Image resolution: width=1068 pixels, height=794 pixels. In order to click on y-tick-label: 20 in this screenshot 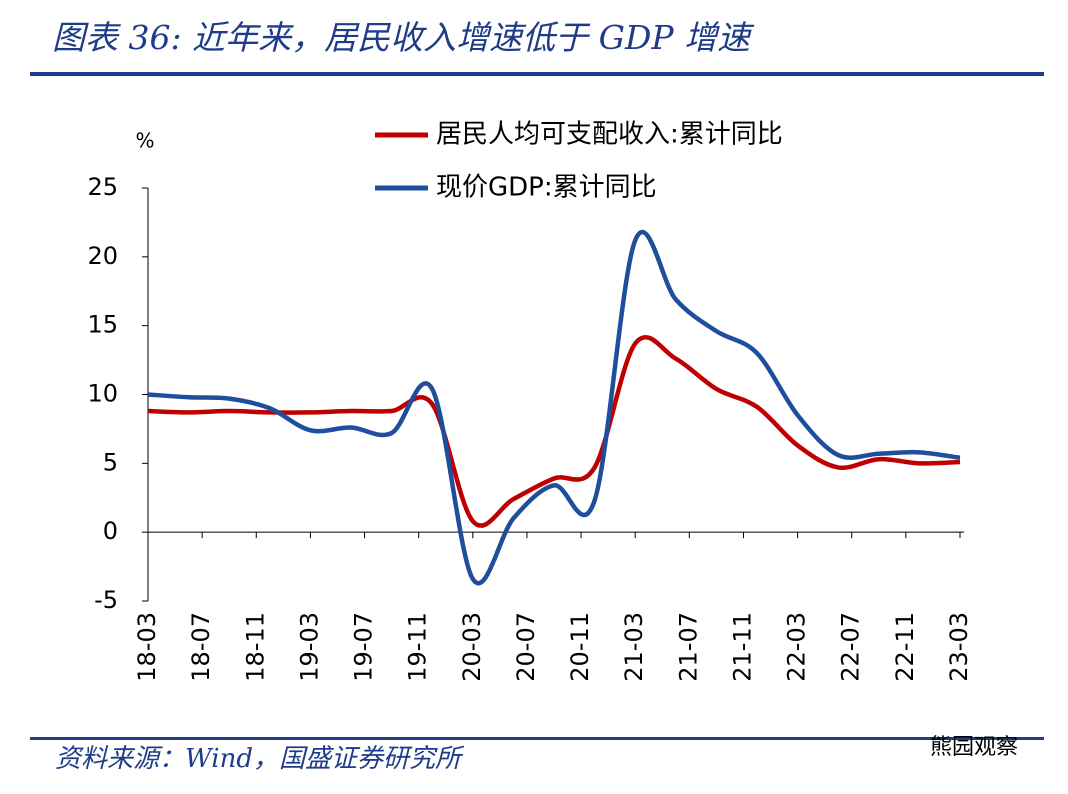, I will do `click(102, 256)`.